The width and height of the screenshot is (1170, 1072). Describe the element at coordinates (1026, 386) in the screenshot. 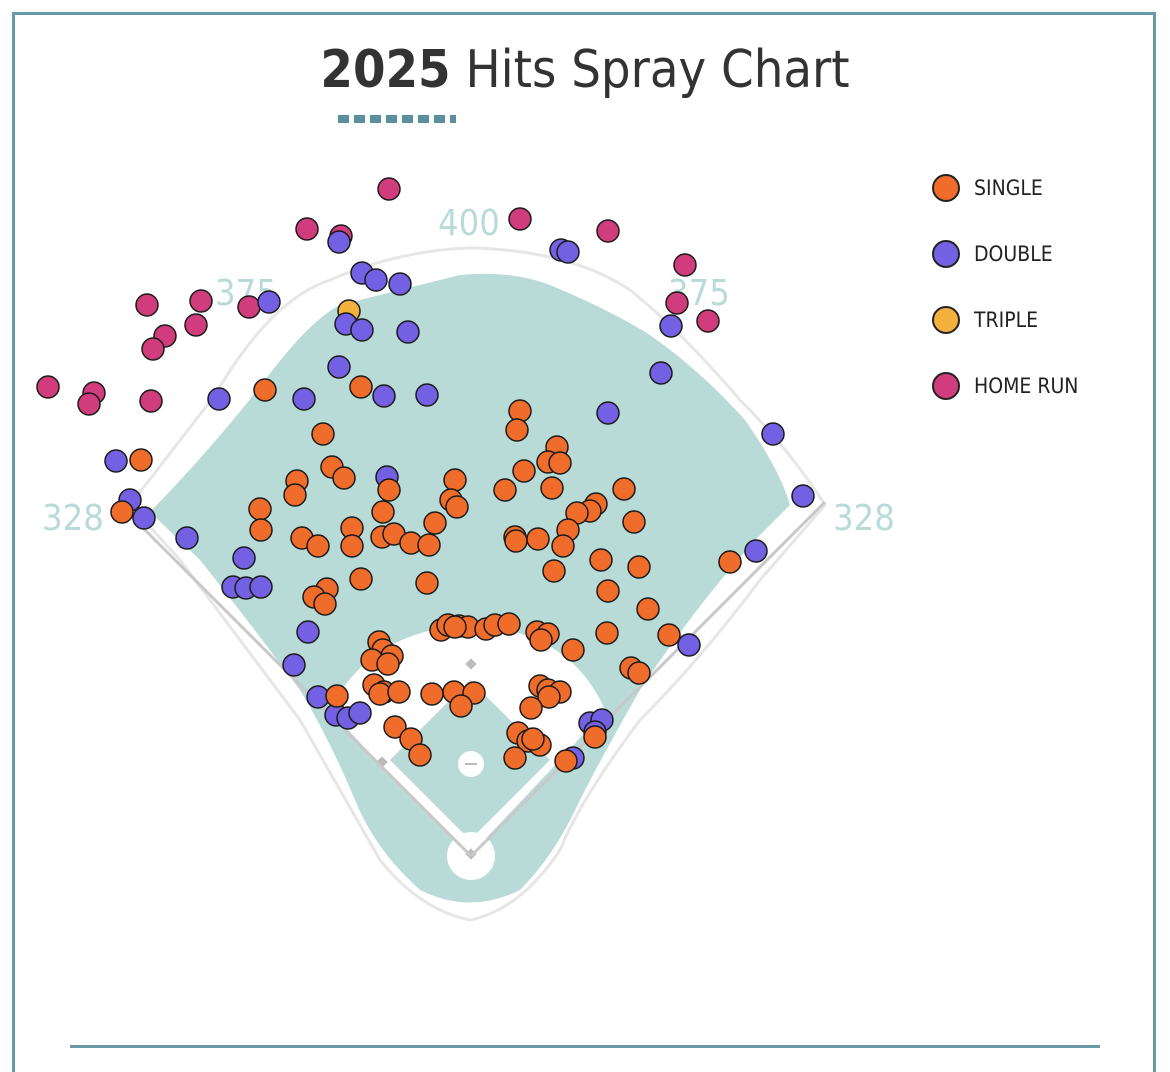

I see `legend-label-home-run: HOME RUN` at that location.